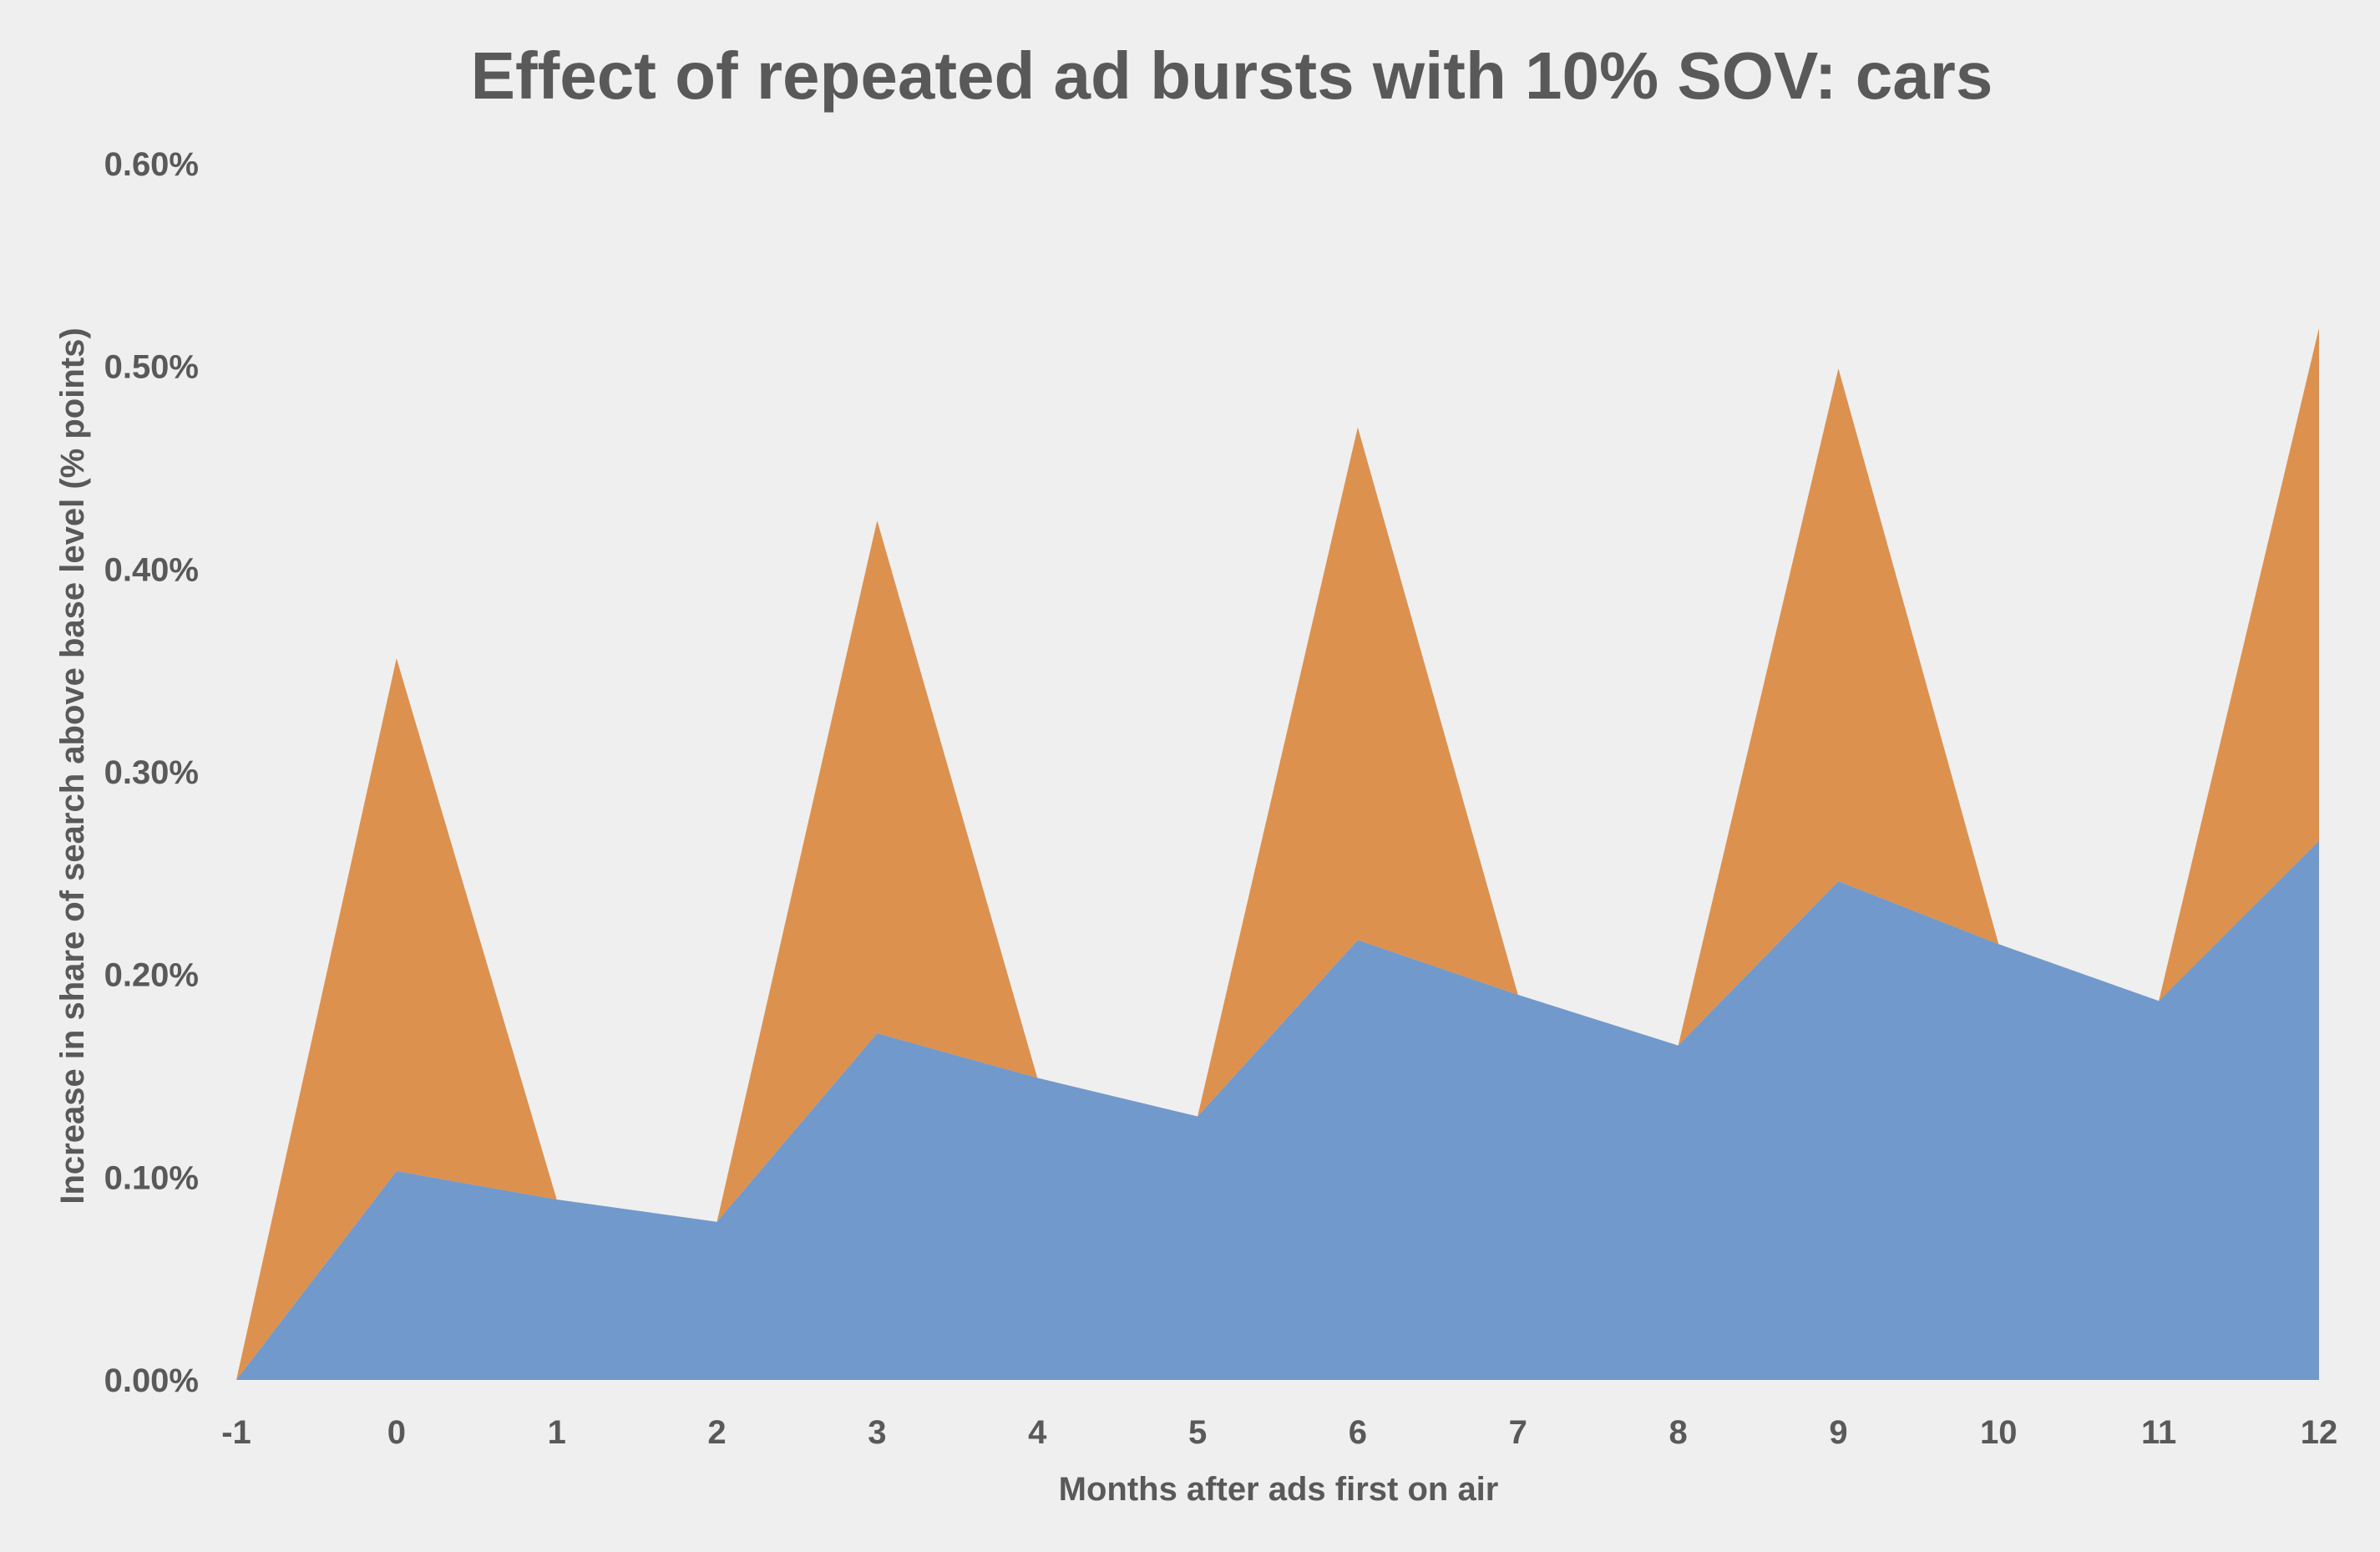  What do you see at coordinates (2319, 1432) in the screenshot?
I see `x-tick-label: 12` at bounding box center [2319, 1432].